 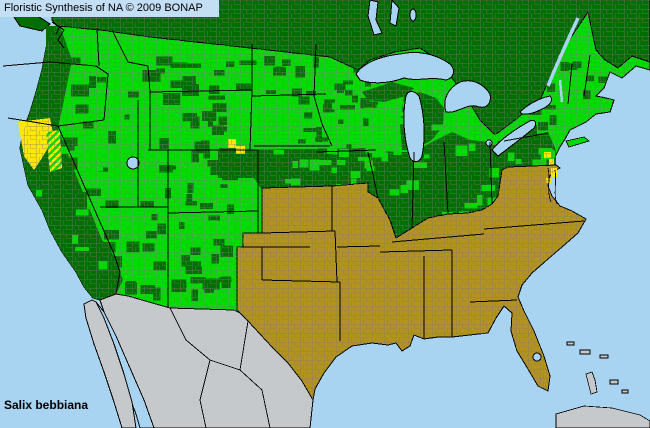 I want to click on lake-superior, so click(x=404, y=67).